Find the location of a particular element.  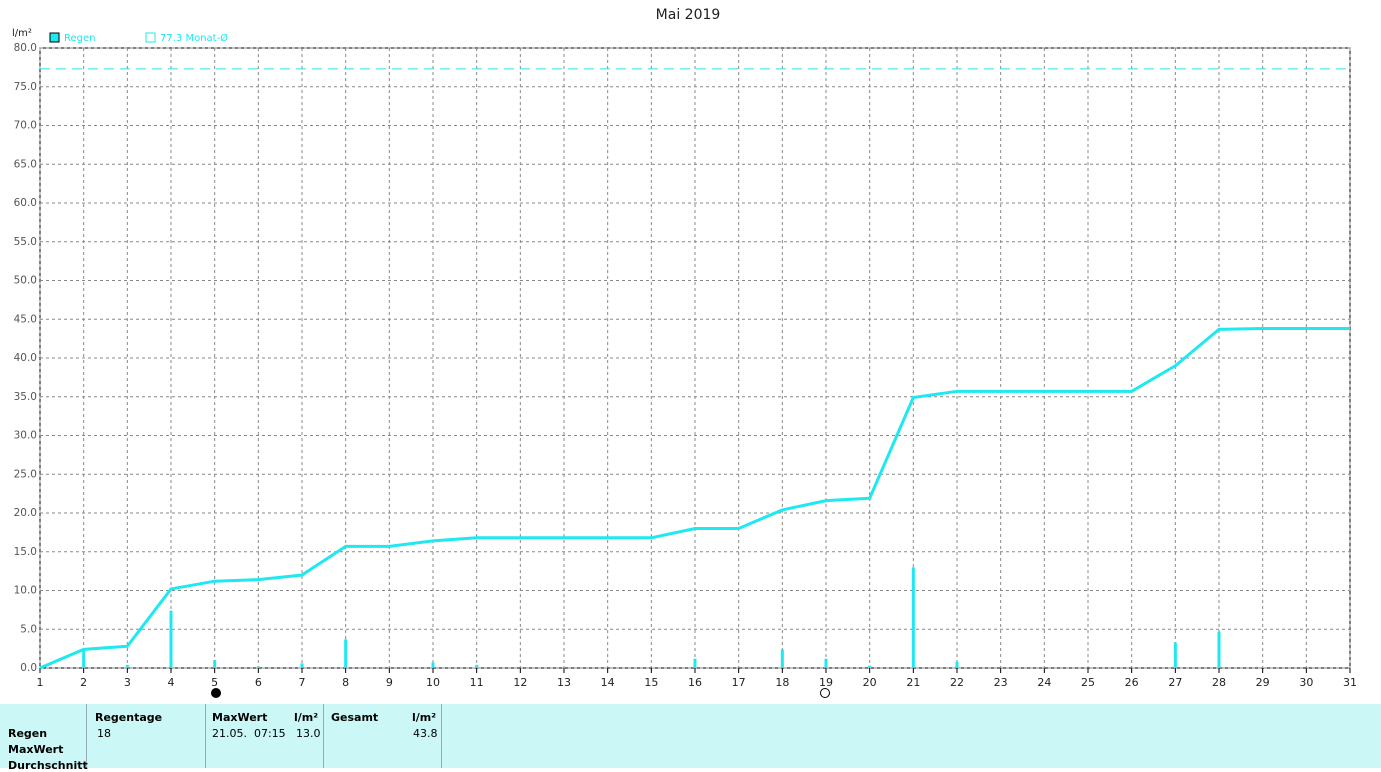

header: Gesamt is located at coordinates (355, 717).